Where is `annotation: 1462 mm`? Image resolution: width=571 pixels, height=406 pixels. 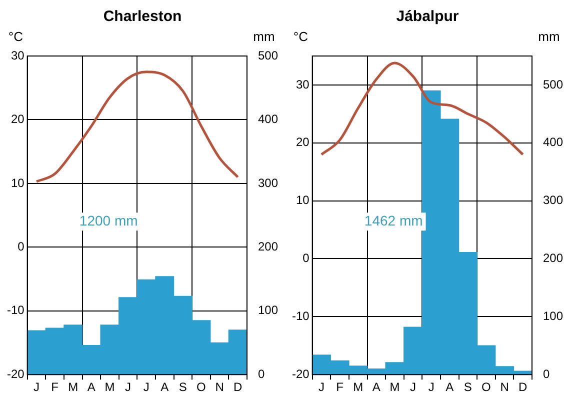
annotation: 1462 mm is located at coordinates (393, 220).